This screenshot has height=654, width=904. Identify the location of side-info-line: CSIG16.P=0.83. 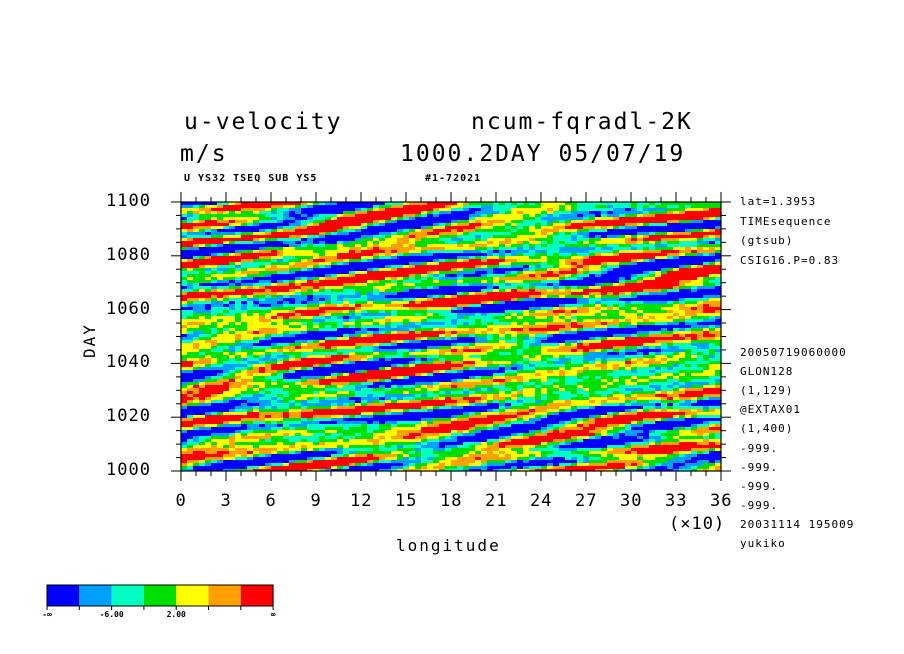
(790, 260).